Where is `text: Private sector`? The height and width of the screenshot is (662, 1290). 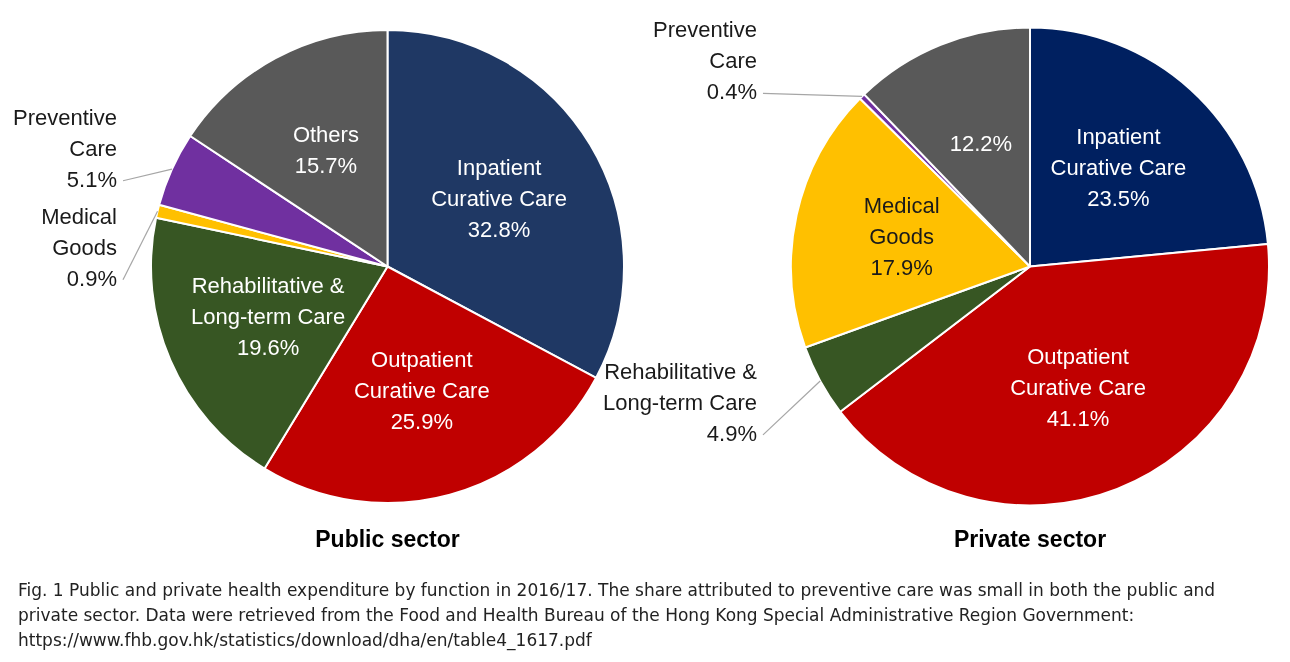
text: Private sector is located at coordinates (1030, 539).